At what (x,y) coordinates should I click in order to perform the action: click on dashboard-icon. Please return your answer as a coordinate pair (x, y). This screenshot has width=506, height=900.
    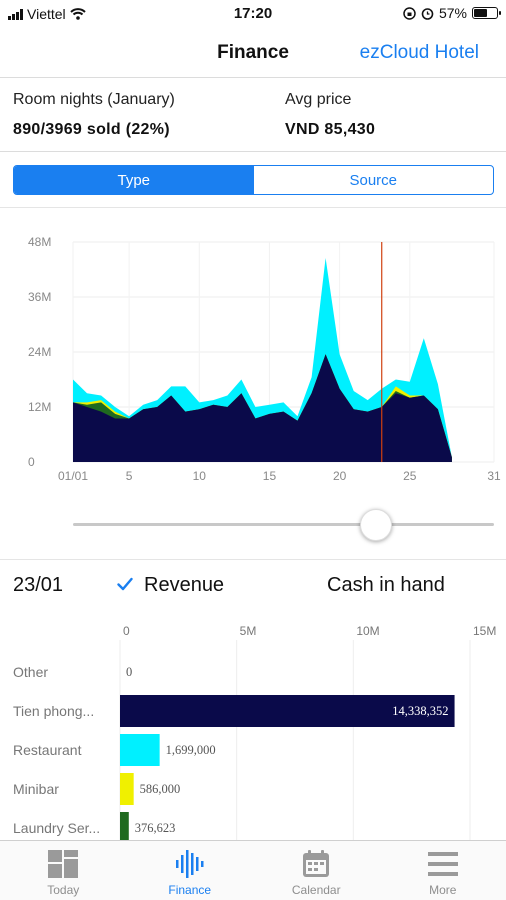
    Looking at the image, I should click on (63, 864).